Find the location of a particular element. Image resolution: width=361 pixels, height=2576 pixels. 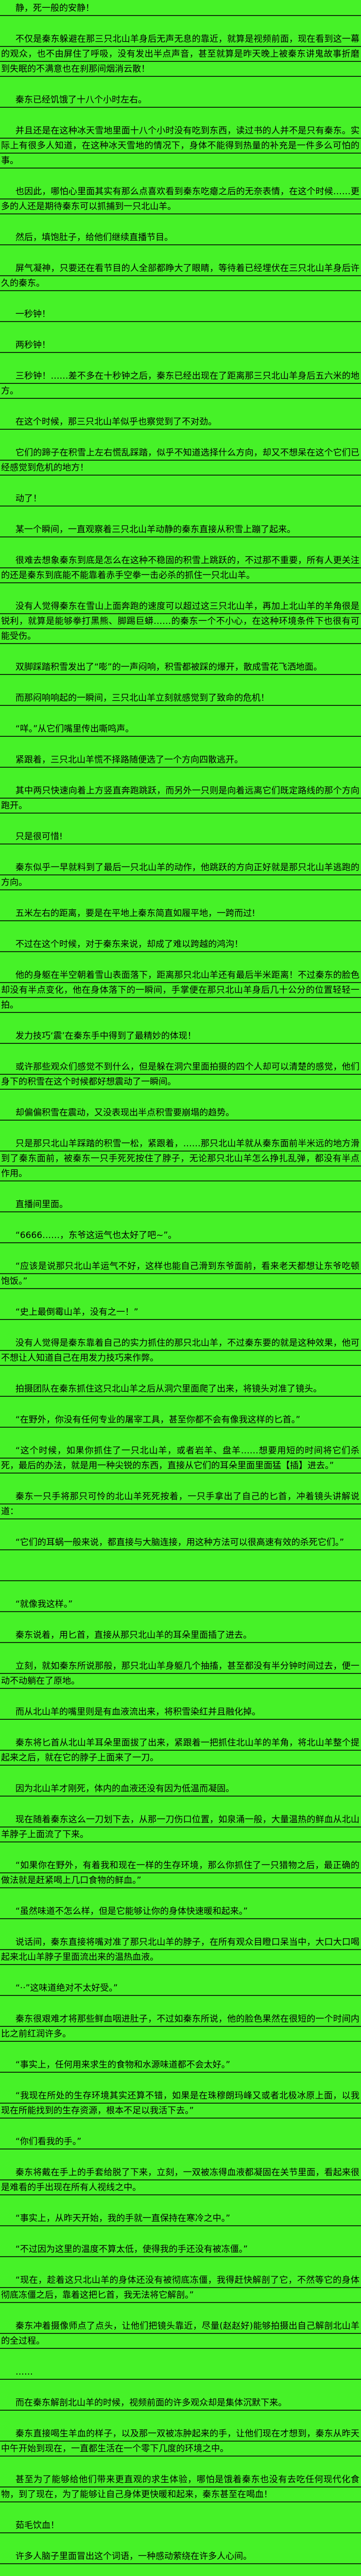

paragraph: 秦东已经饥饿了十八个小时左右。 is located at coordinates (180, 100).